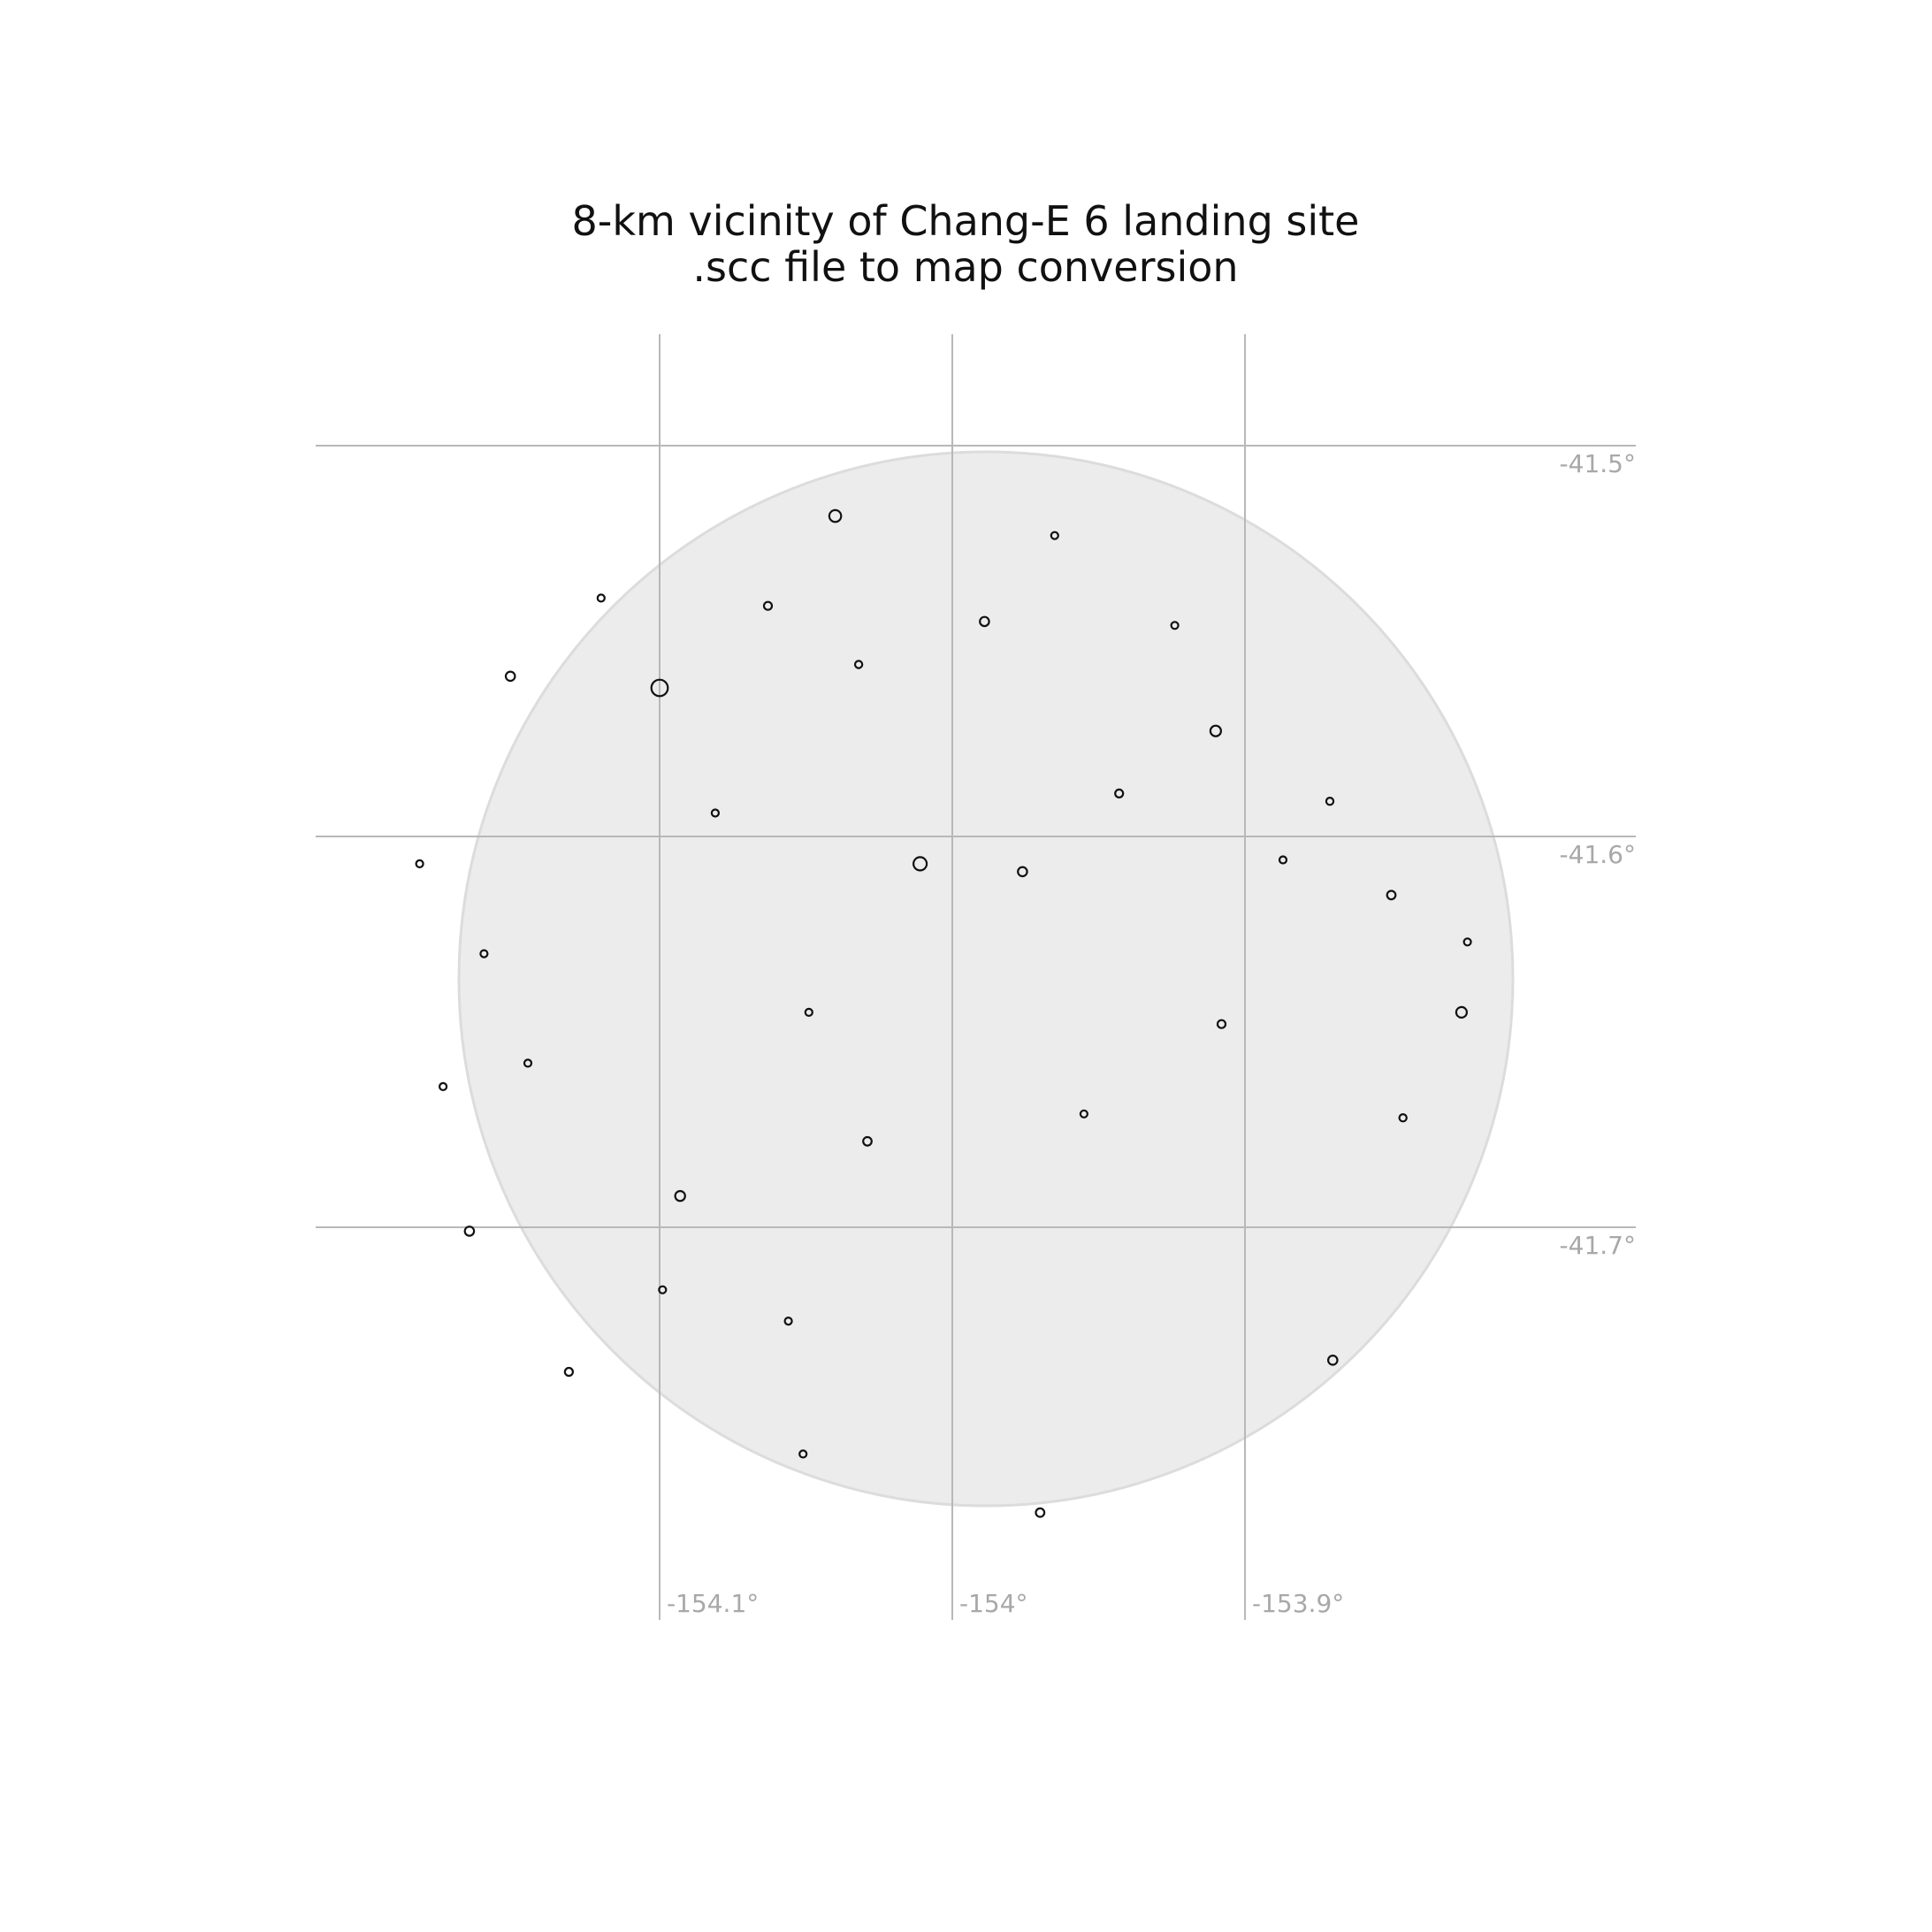 The image size is (1932, 1932). What do you see at coordinates (1598, 1245) in the screenshot?
I see `latitude-label: -41.7°` at bounding box center [1598, 1245].